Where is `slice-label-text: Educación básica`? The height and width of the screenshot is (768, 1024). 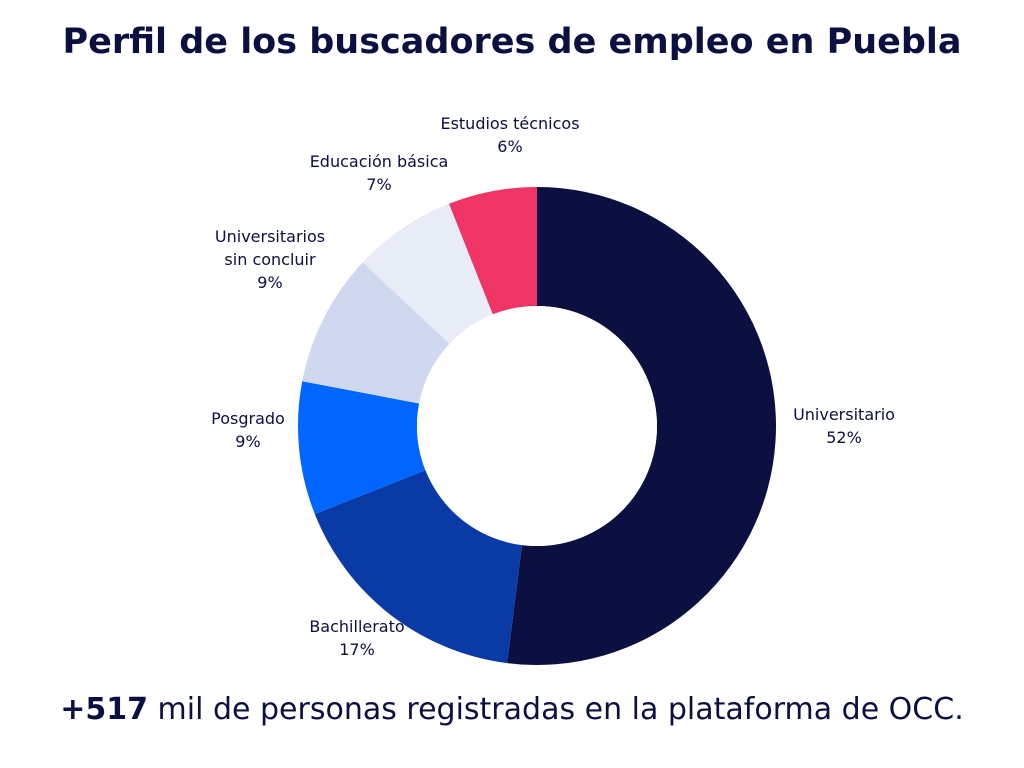
slice-label-text: Educación básica is located at coordinates (379, 161).